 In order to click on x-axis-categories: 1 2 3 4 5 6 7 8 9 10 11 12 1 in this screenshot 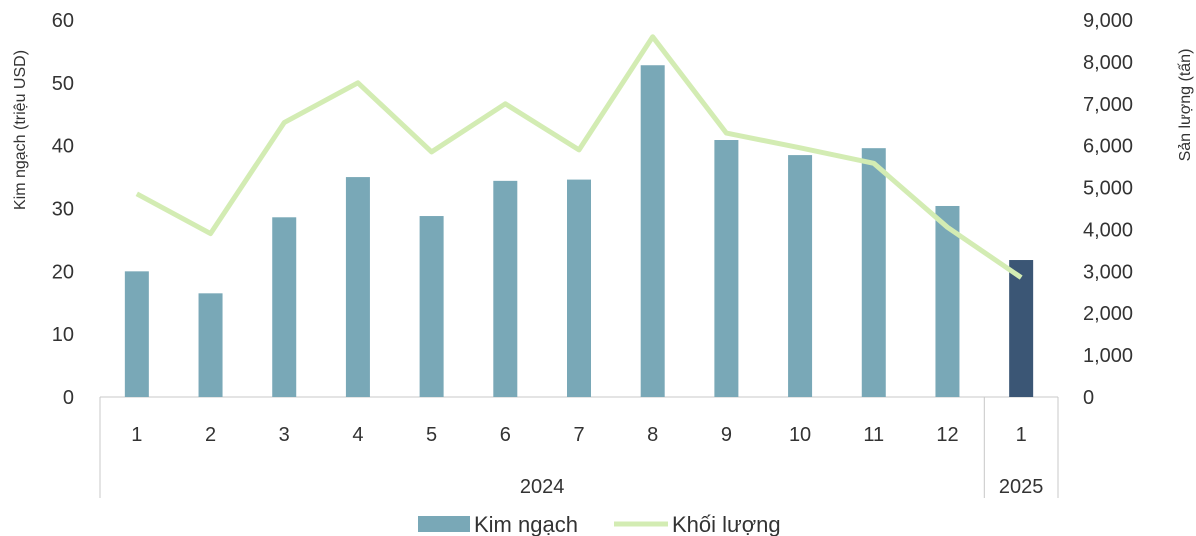, I will do `click(578, 435)`.